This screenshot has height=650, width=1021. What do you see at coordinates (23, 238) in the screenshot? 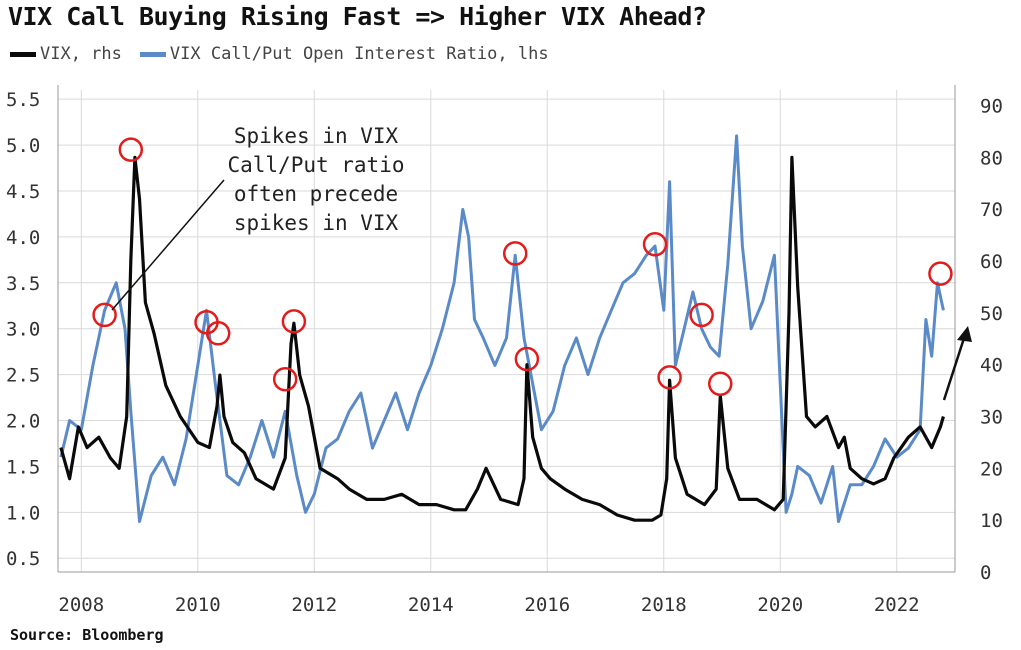
I see `y-left-tick-label: 4.0` at bounding box center [23, 238].